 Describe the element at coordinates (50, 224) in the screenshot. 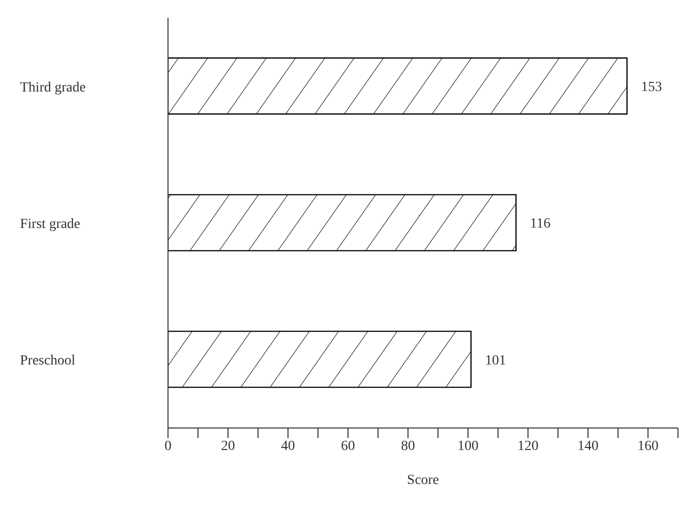

I see `y-tick-label: First grade` at that location.